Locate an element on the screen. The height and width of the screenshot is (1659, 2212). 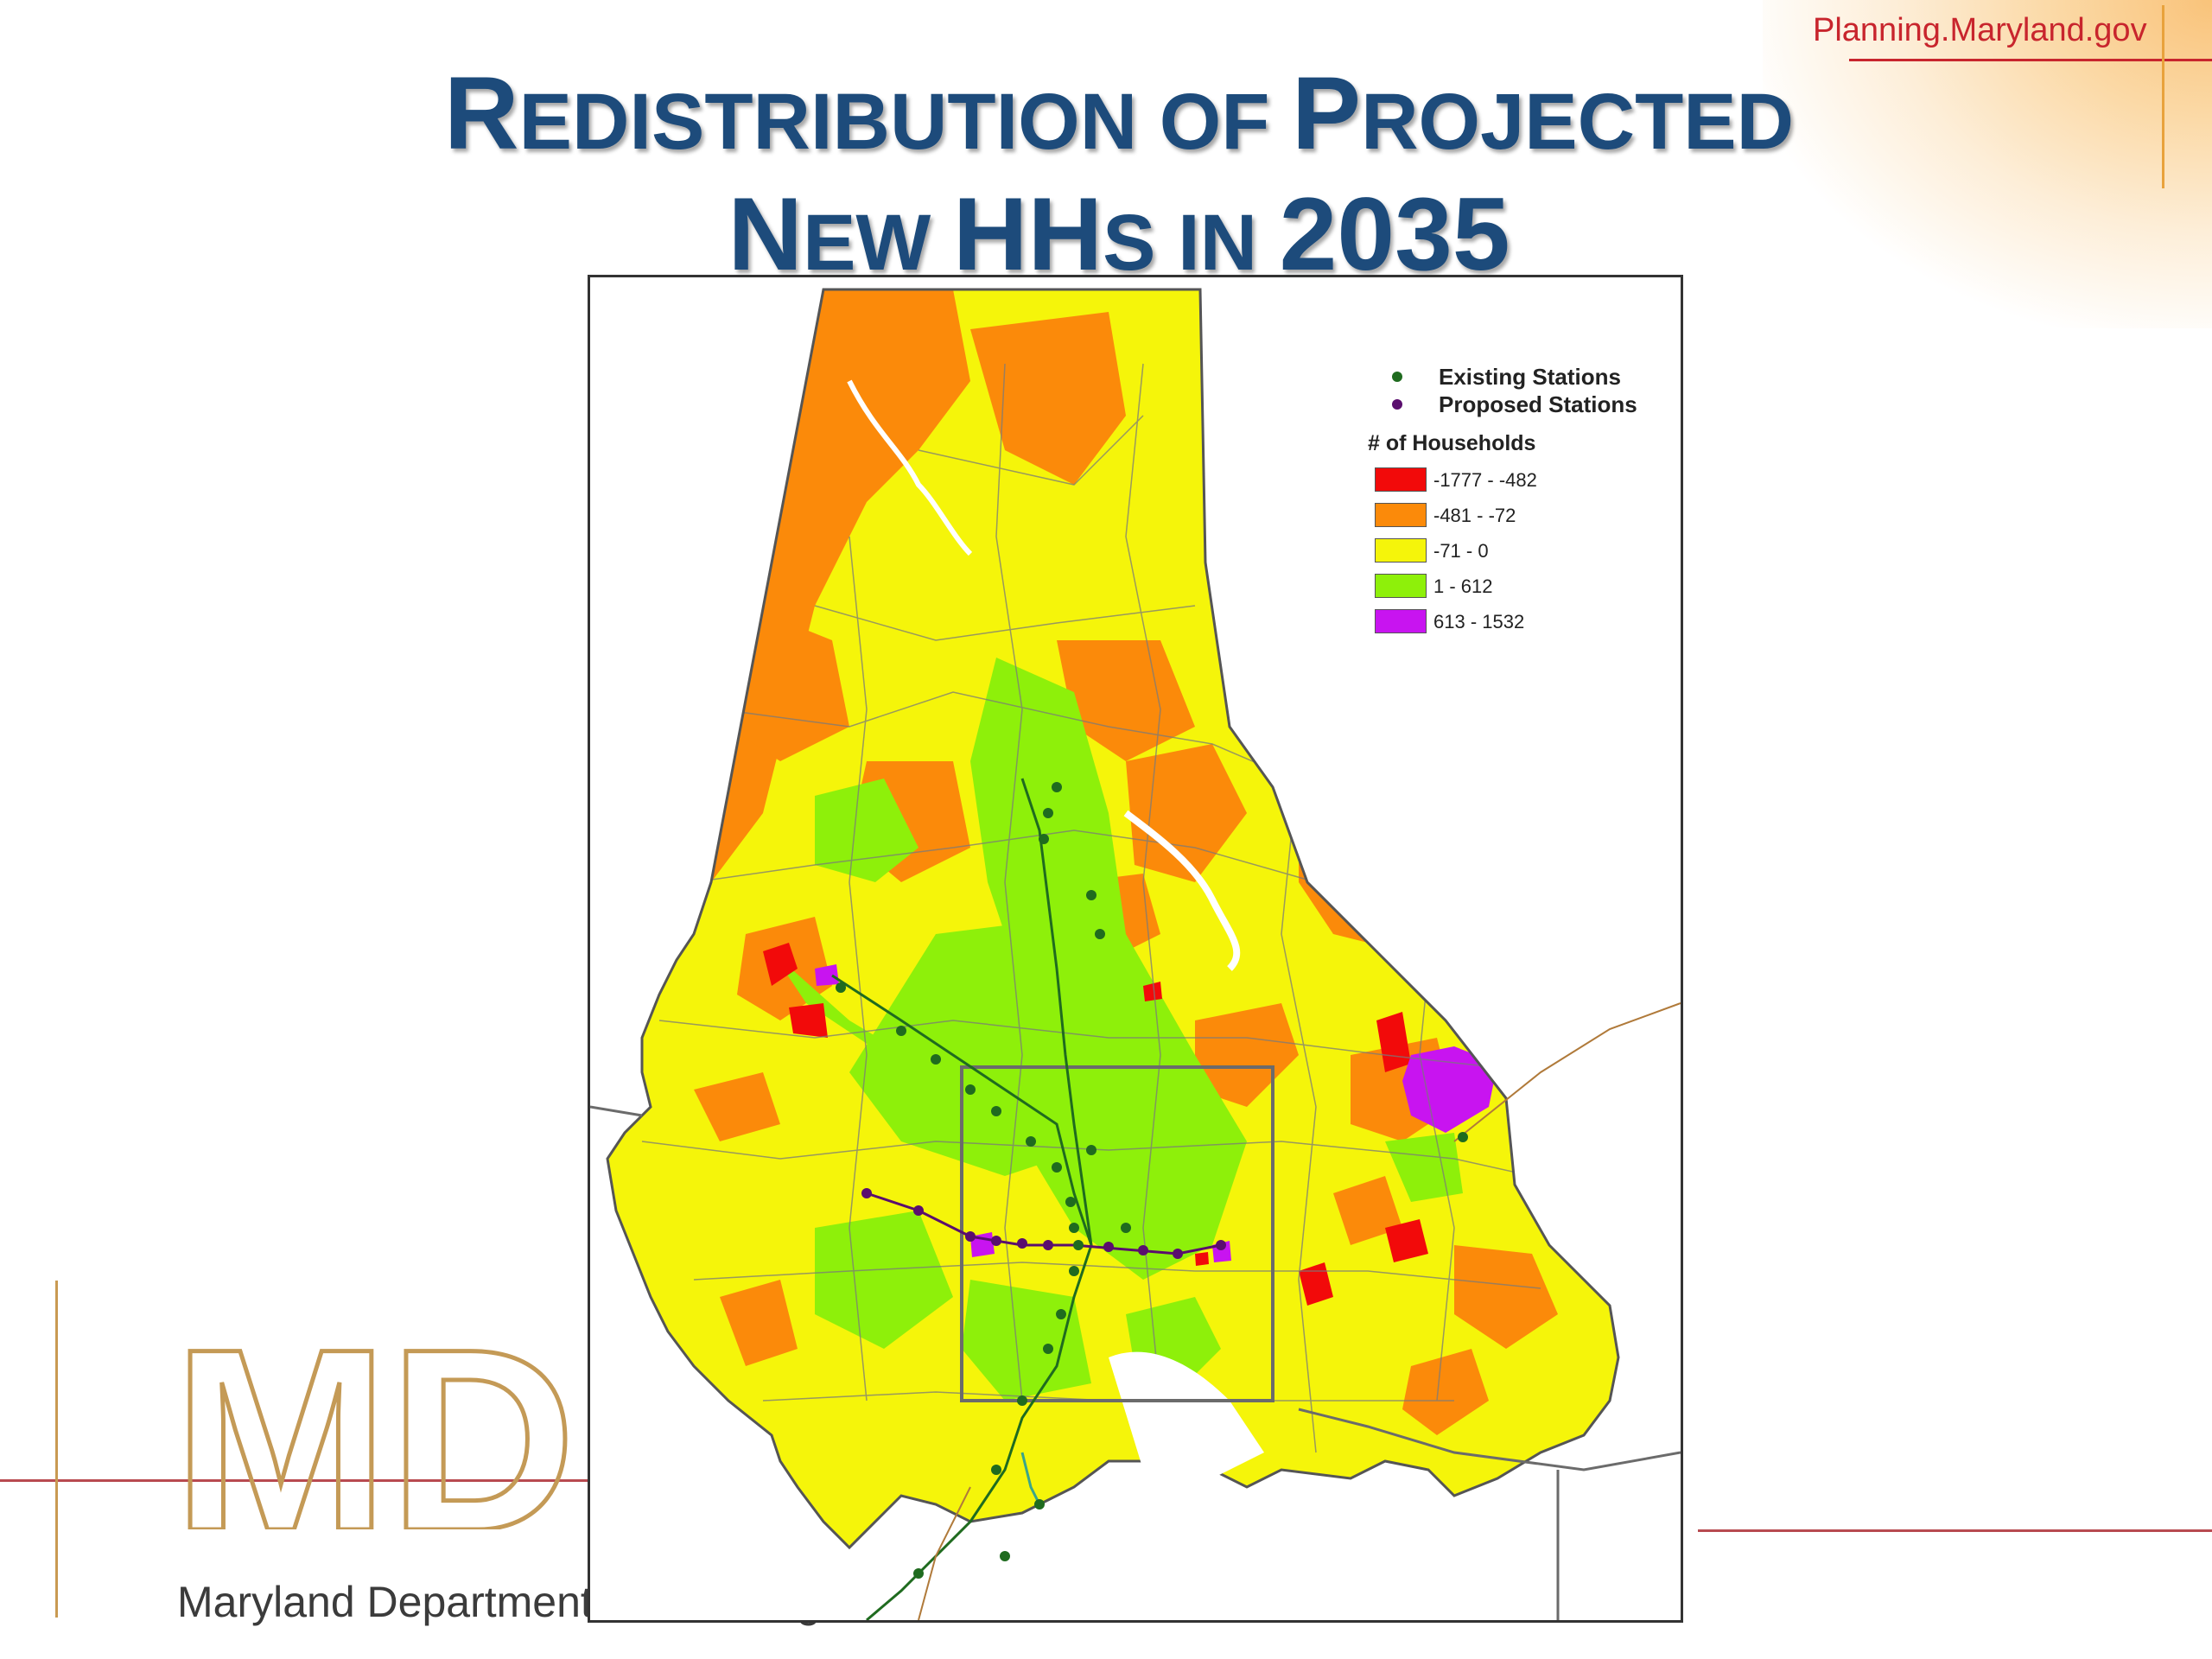
header-vertical-rule is located at coordinates (2163, 96).